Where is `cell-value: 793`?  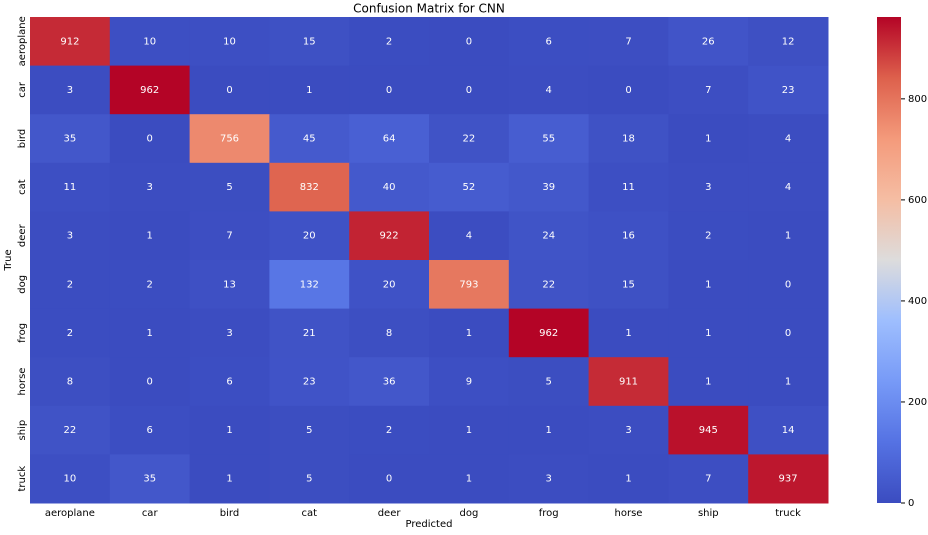
cell-value: 793 is located at coordinates (468, 284).